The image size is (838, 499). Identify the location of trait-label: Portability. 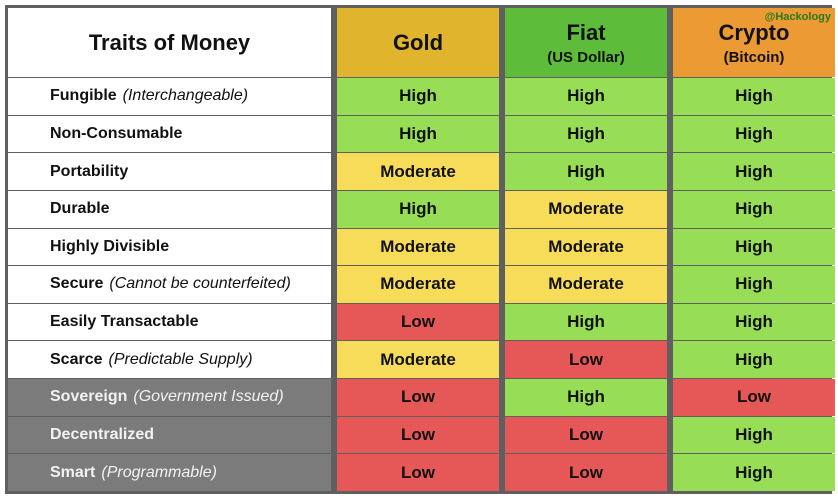
(169, 171).